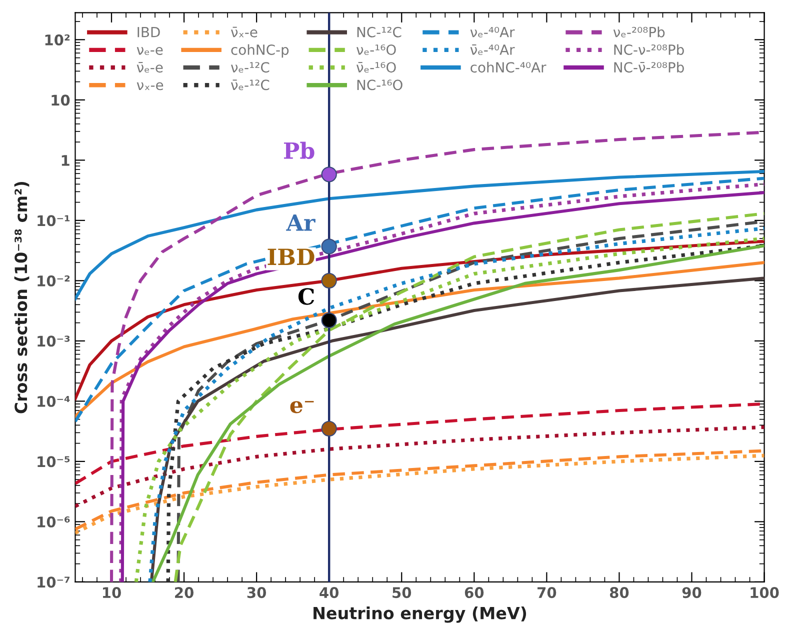 This screenshot has height=636, width=792. What do you see at coordinates (692, 592) in the screenshot?
I see `x-tick-label: 90` at bounding box center [692, 592].